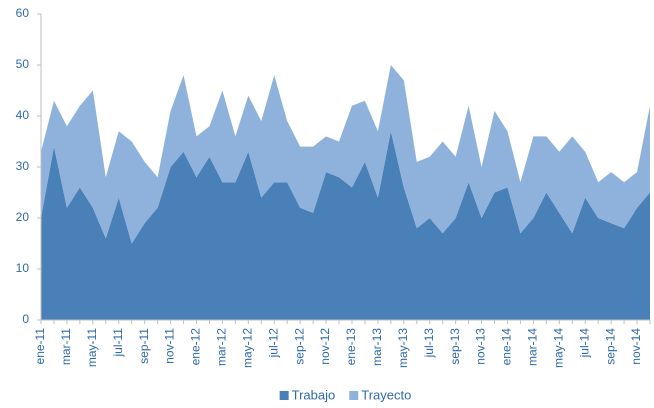 The image size is (654, 408). I want to click on x-tick-label: mar-11, so click(66, 346).